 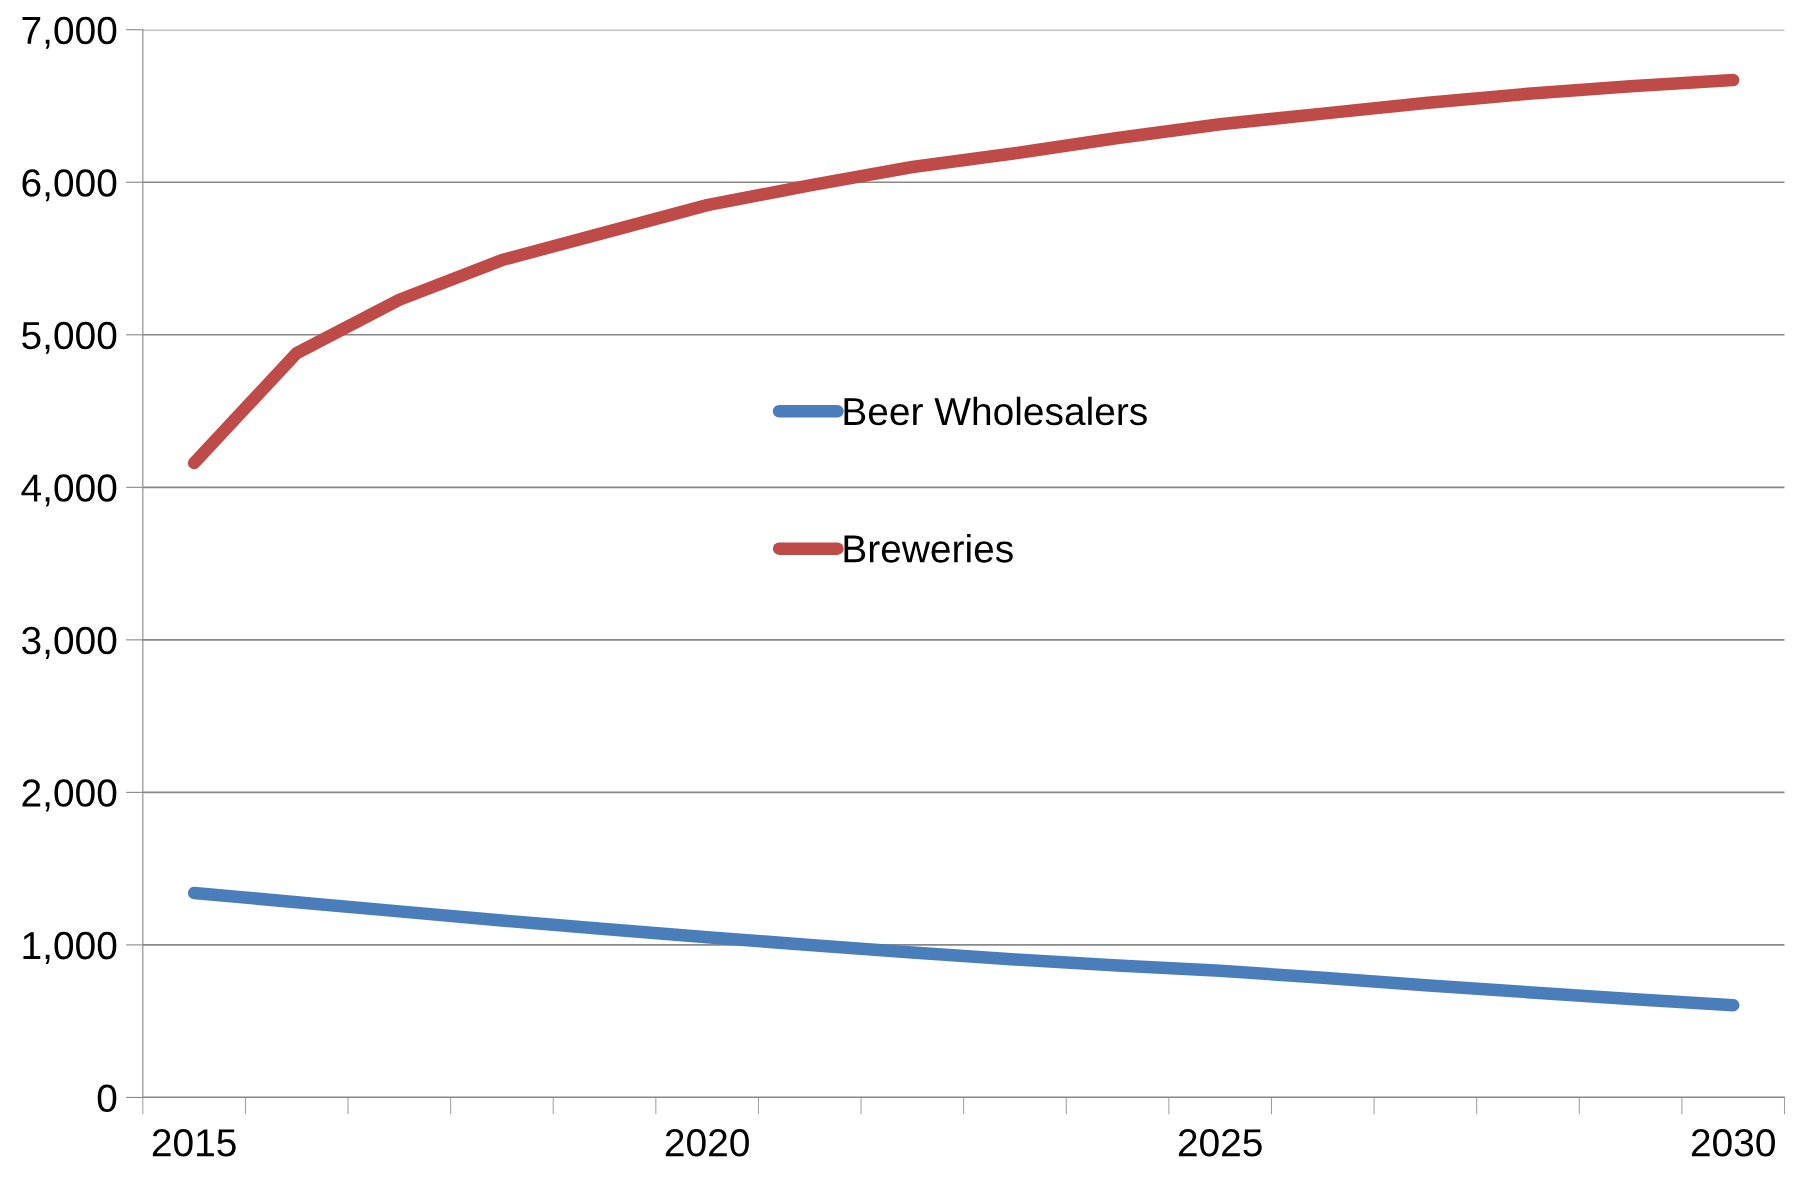 I want to click on x-tick-label: 2025, so click(x=1220, y=1143).